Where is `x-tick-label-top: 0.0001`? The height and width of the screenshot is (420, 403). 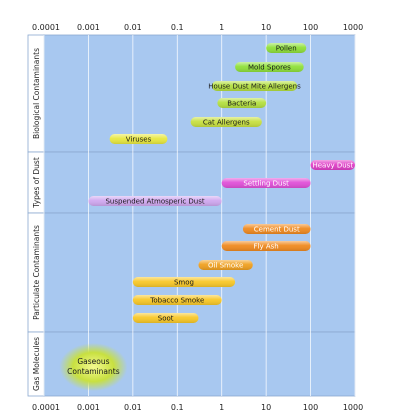 x-tick-label-top: 0.0001 is located at coordinates (46, 27).